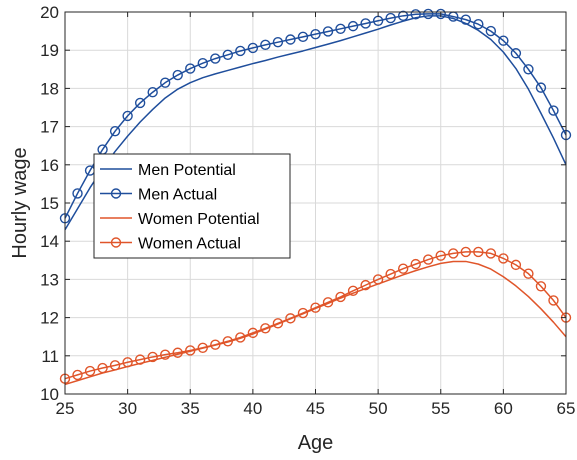 The width and height of the screenshot is (577, 460). Describe the element at coordinates (378, 408) in the screenshot. I see `x-tick-label: 50` at that location.